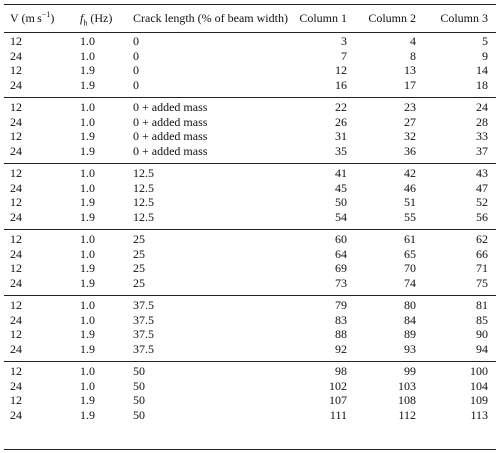 The image size is (500, 453). Describe the element at coordinates (341, 121) in the screenshot. I see `cell: 26` at that location.